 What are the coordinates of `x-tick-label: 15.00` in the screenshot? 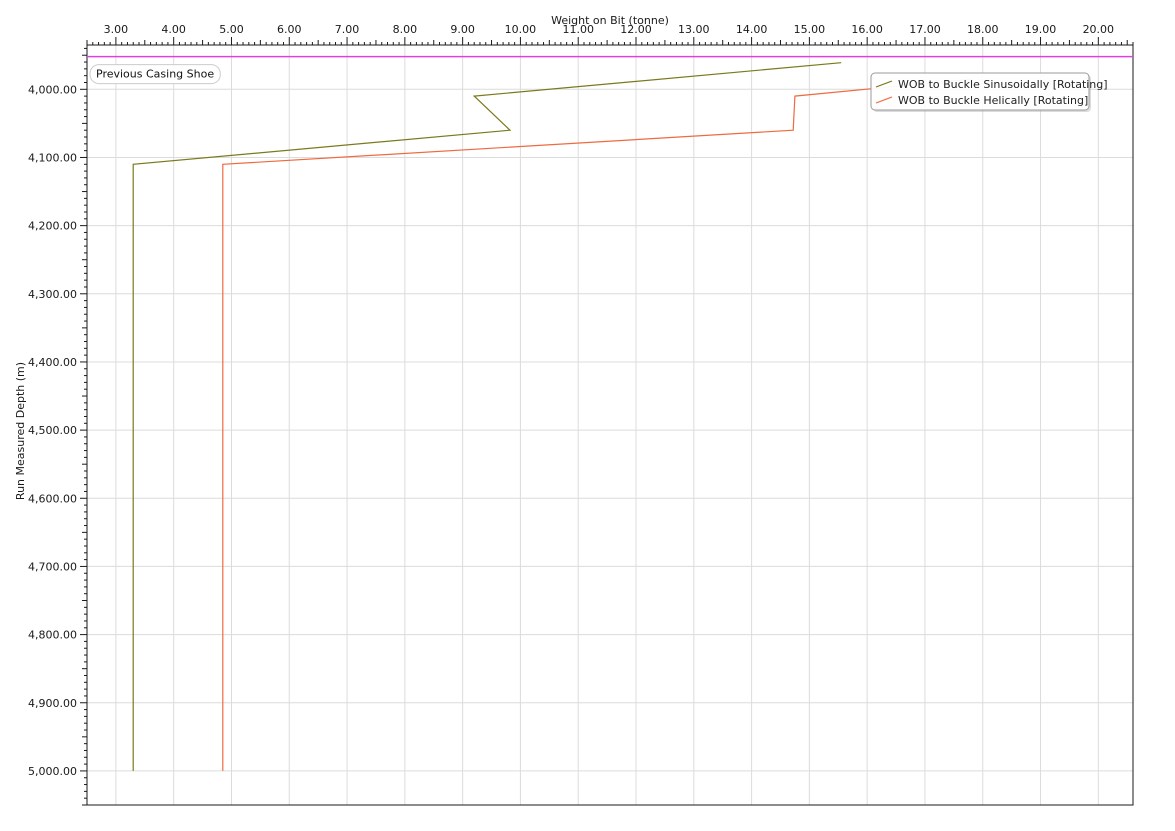 It's located at (810, 29).